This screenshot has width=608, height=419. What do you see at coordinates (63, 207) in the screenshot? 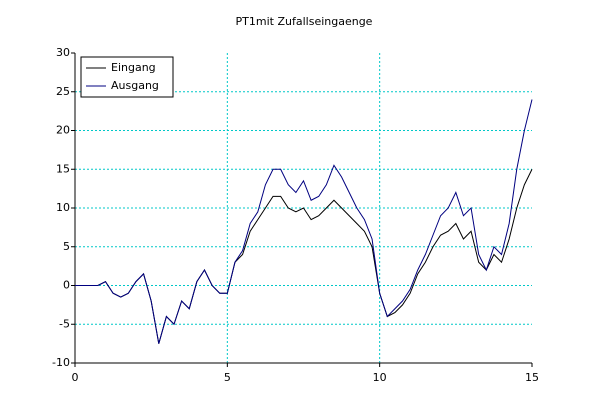
I see `y-tick-label: 10` at bounding box center [63, 207].